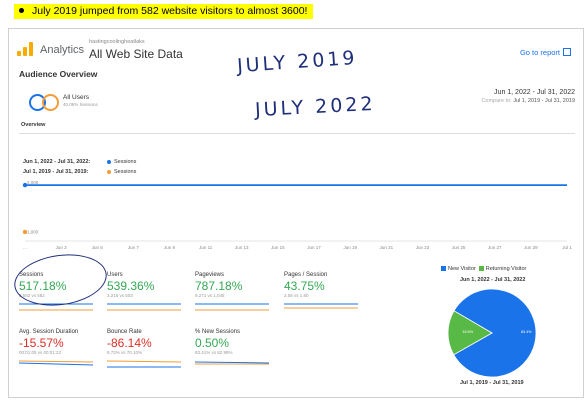  Describe the element at coordinates (31, 275) in the screenshot. I see `metric-name: Sessions` at that location.